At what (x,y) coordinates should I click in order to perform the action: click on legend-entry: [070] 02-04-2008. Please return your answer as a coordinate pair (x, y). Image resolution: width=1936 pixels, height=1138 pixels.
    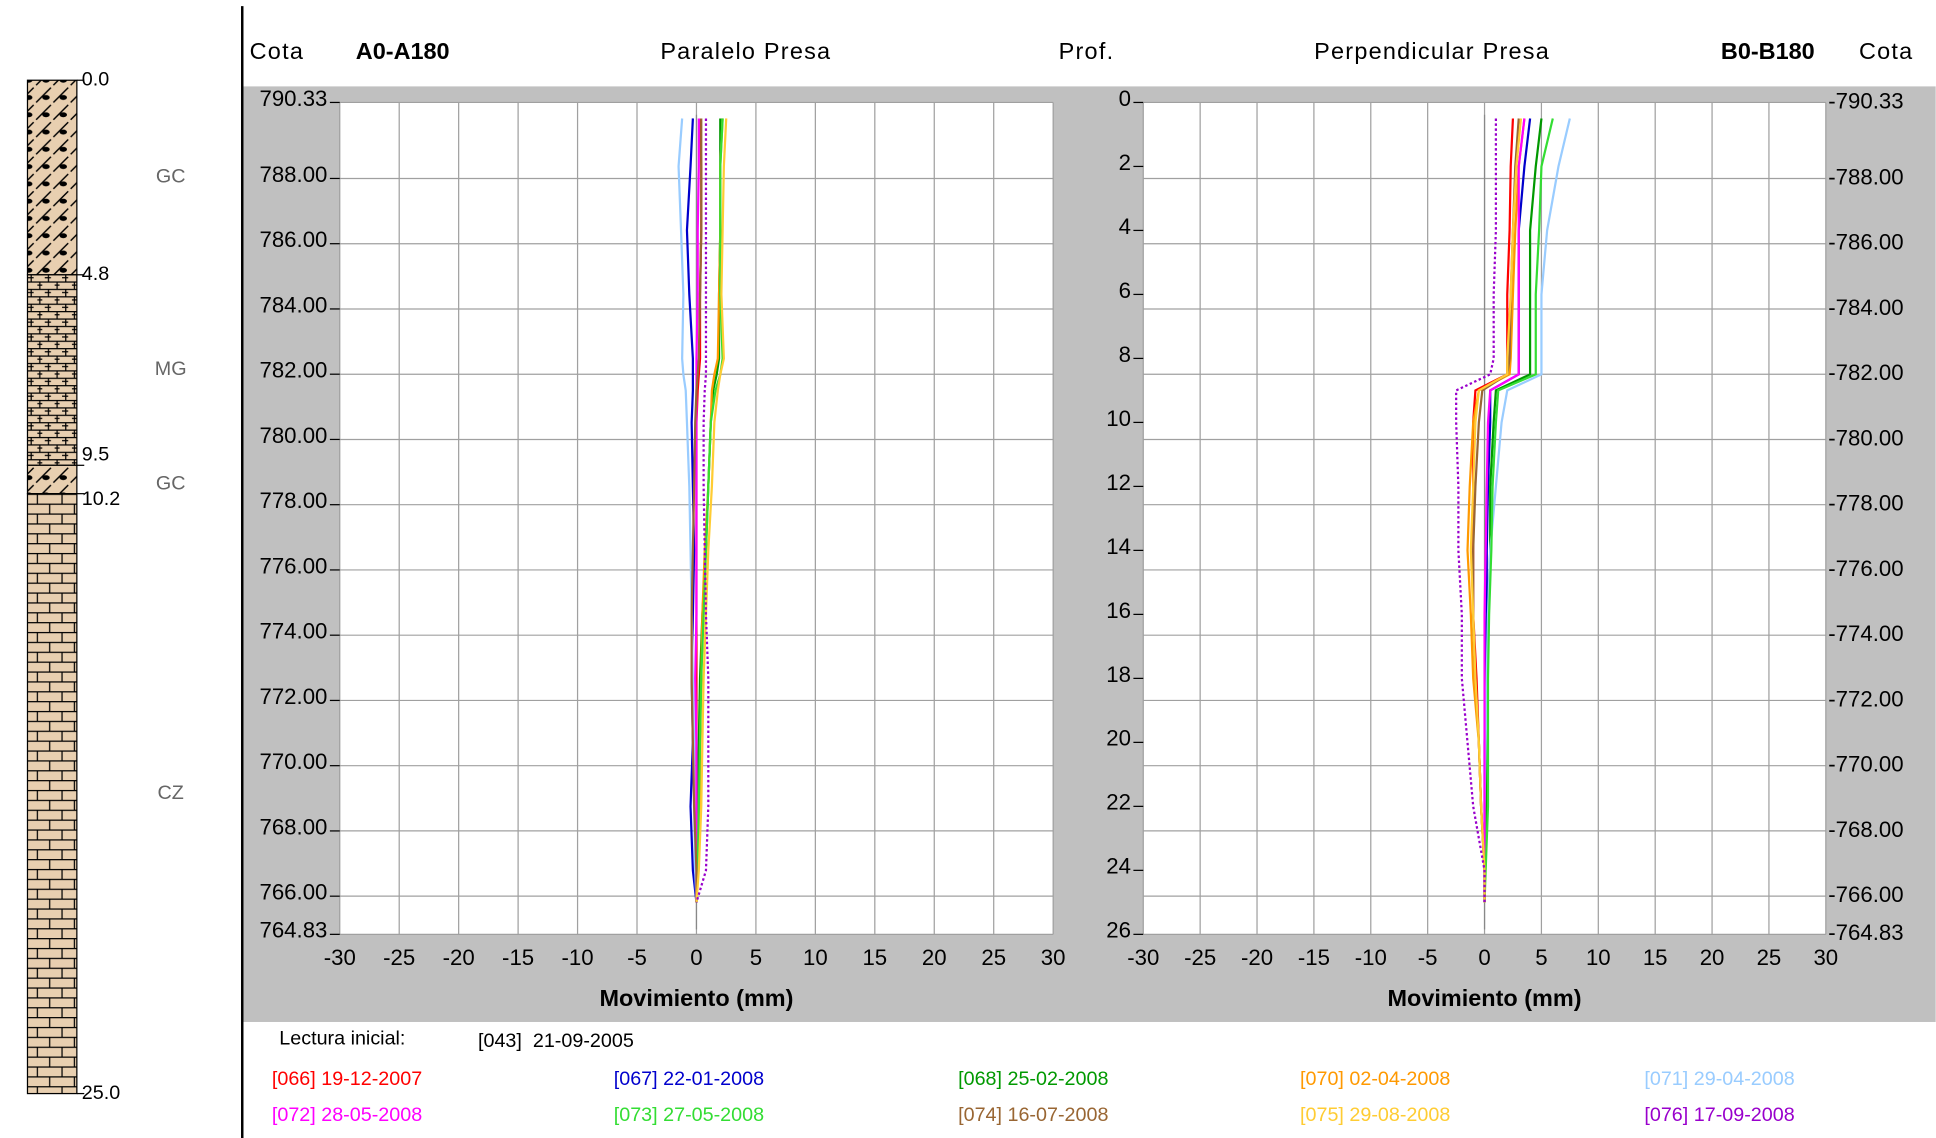
    Looking at the image, I should click on (1375, 1079).